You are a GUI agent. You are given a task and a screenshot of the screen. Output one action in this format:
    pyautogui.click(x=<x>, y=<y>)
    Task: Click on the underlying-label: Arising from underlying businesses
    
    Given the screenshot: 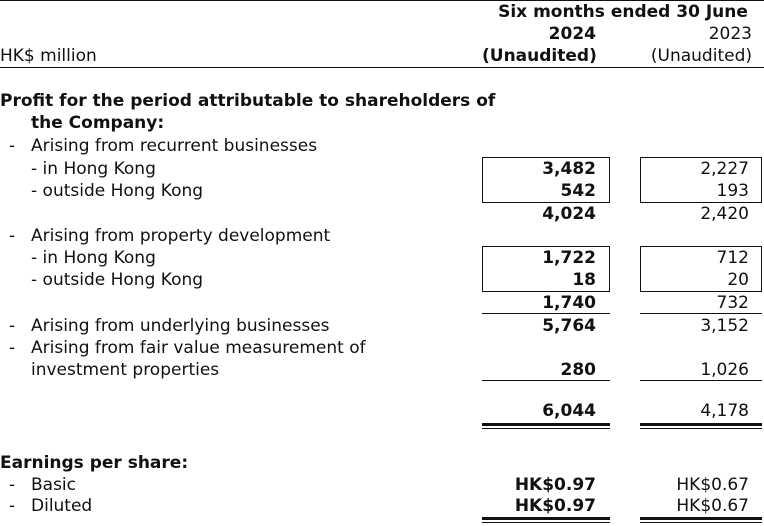 What is the action you would take?
    pyautogui.click(x=180, y=326)
    